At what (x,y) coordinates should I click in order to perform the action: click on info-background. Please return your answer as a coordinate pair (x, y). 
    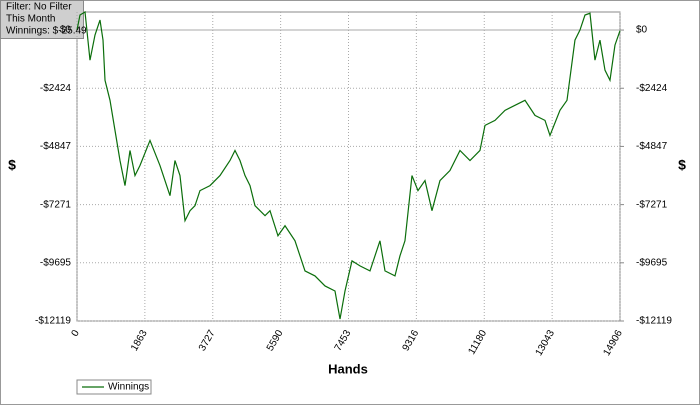
    Looking at the image, I should click on (42, 19).